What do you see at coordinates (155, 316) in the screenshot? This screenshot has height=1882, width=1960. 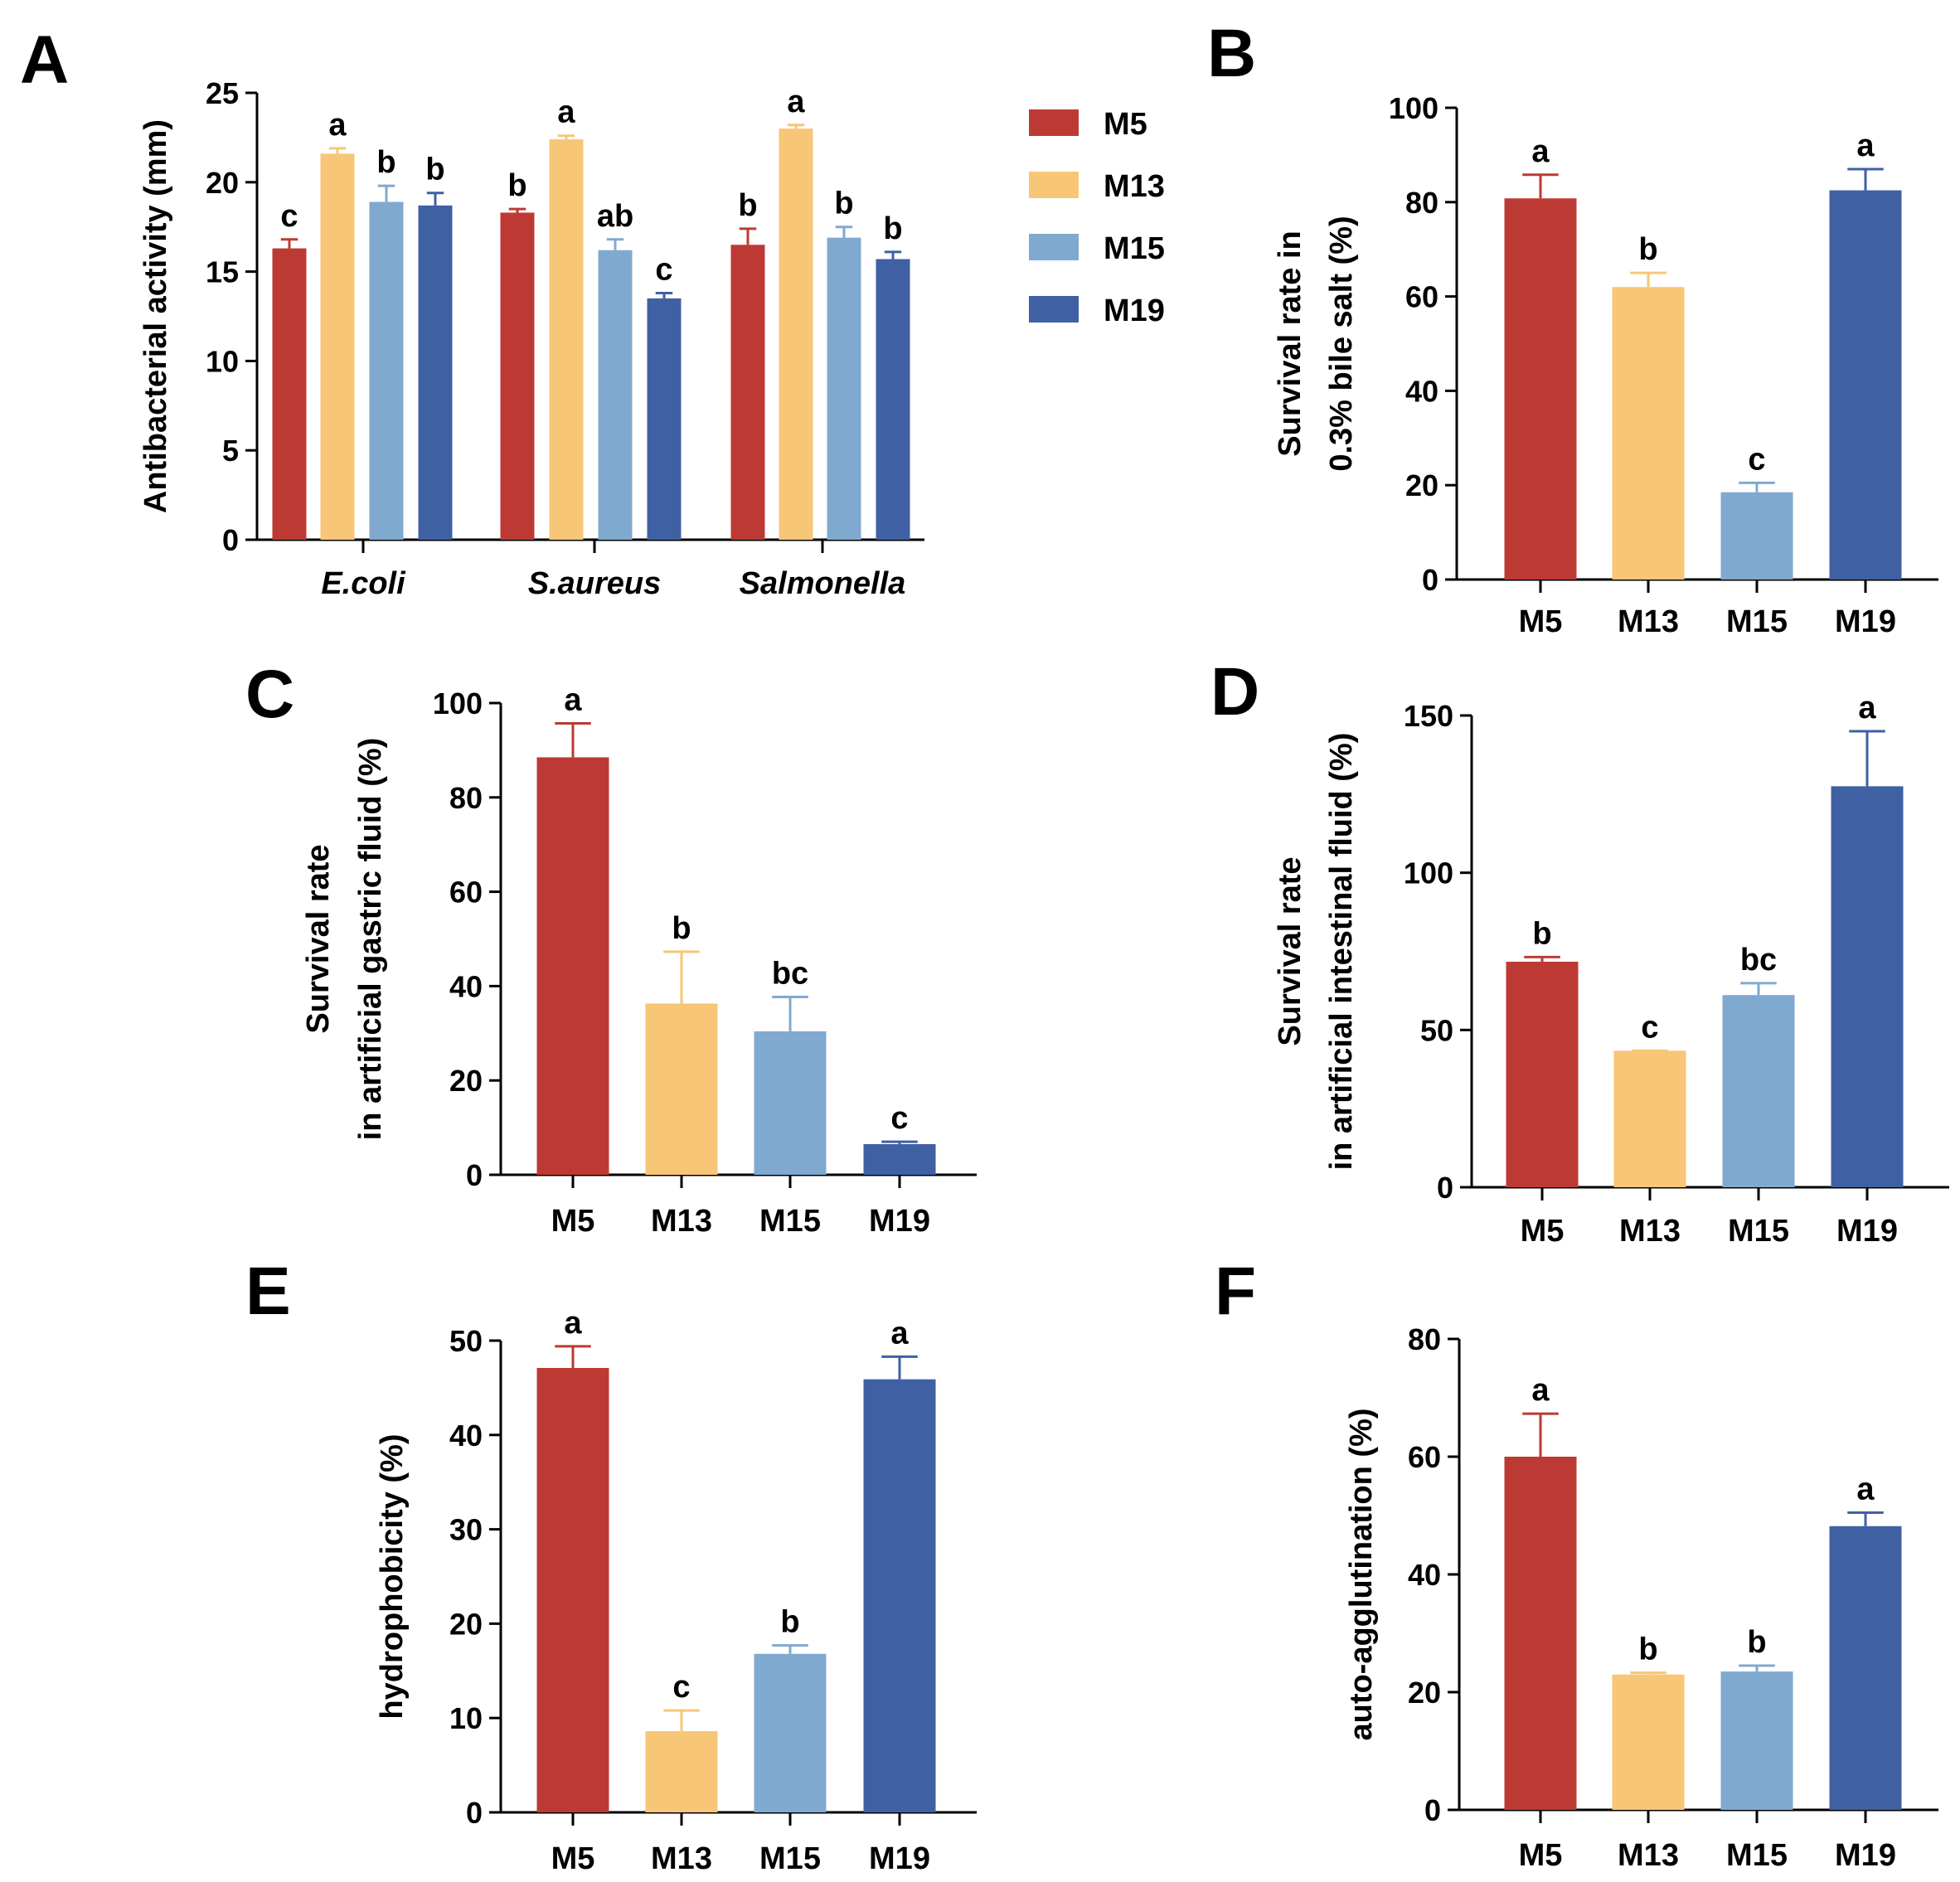 I see `y-axis-label: Antibacterial activity (mm)` at bounding box center [155, 316].